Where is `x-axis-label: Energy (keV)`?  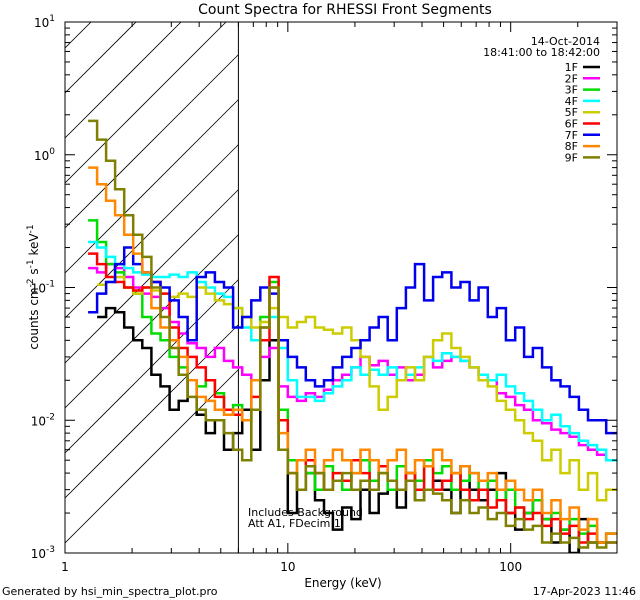
x-axis-label: Energy (keV) is located at coordinates (342, 583).